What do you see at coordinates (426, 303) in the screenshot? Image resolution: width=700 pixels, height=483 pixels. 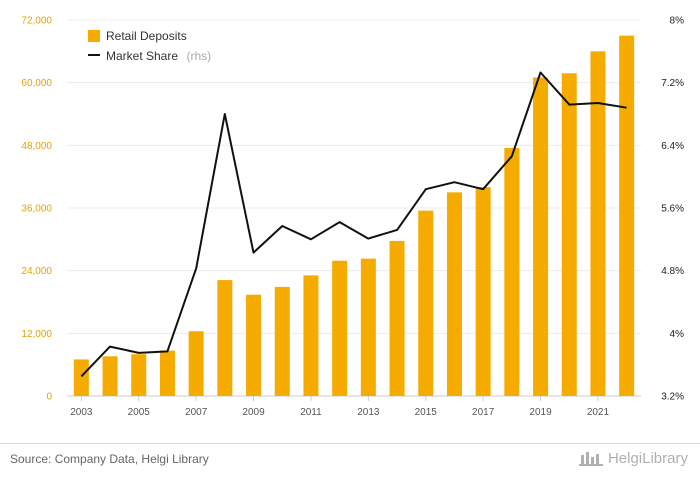 I see `bar-2015` at bounding box center [426, 303].